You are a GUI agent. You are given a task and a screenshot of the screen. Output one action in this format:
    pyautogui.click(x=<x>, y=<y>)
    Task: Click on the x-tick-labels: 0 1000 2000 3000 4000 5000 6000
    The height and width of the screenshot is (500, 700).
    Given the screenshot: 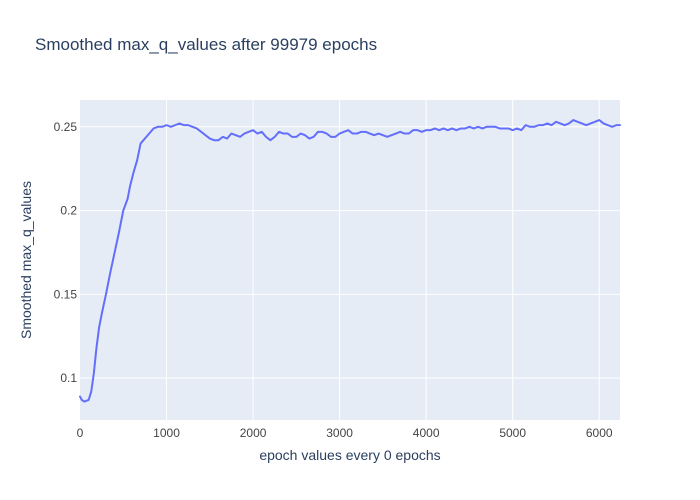 What is the action you would take?
    pyautogui.click(x=345, y=433)
    